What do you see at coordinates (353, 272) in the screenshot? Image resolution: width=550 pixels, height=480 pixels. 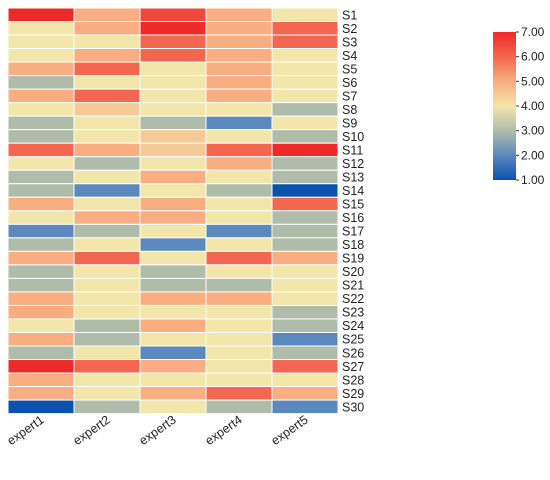 I see `row-label: S20` at bounding box center [353, 272].